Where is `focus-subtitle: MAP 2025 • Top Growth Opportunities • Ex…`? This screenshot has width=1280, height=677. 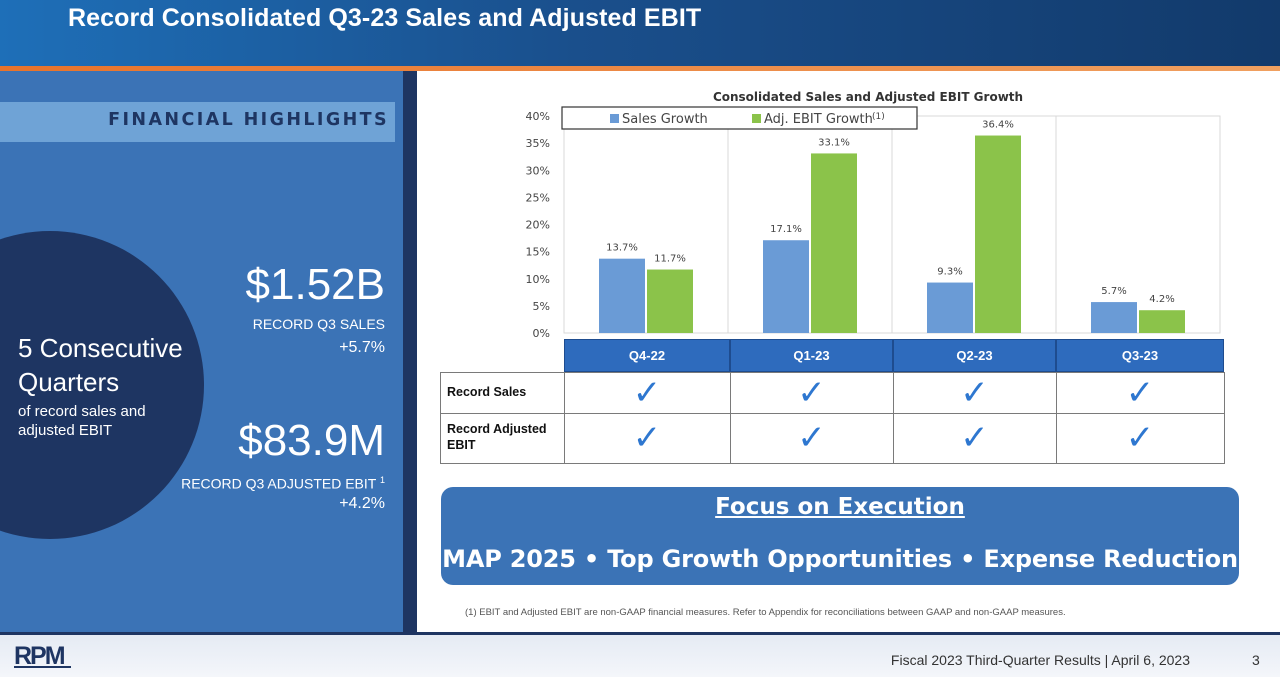 focus-subtitle: MAP 2025 • Top Growth Opportunities • Ex… is located at coordinates (840, 559).